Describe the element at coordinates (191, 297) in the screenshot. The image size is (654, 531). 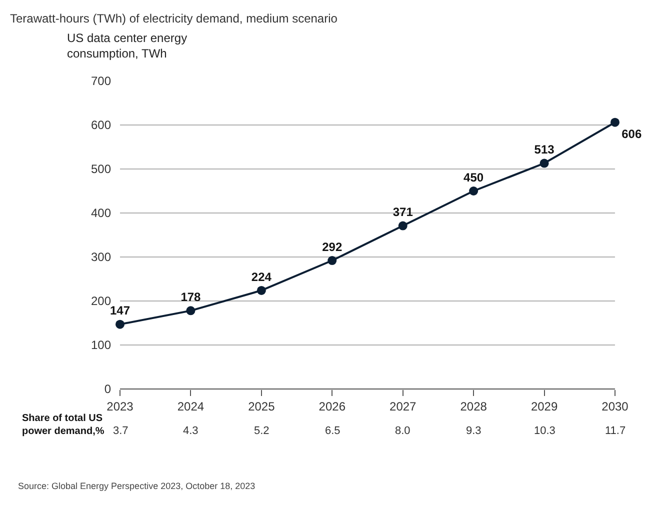
I see `data-label: 178` at that location.